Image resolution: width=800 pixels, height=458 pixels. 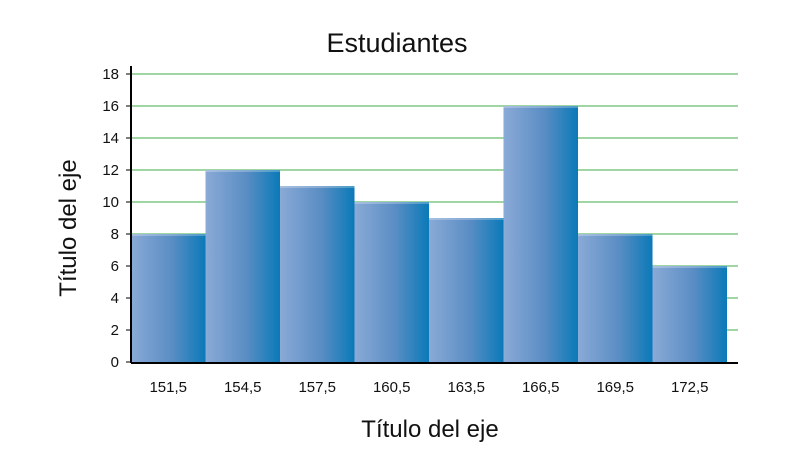 I want to click on y-axis-title: Título del eje, so click(x=68, y=227).